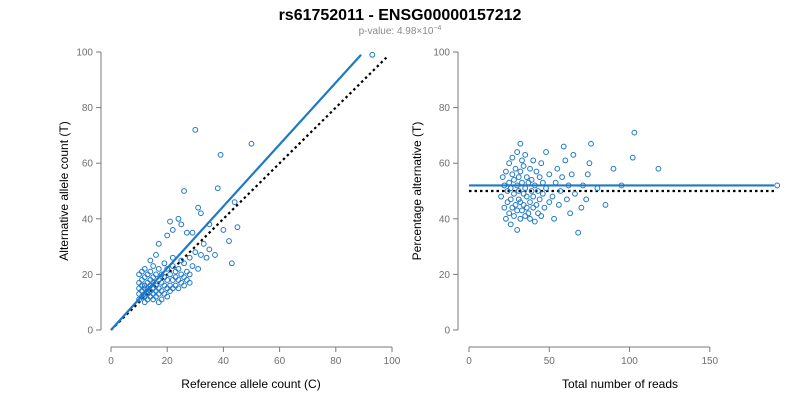 This screenshot has height=400, width=800. I want to click on right-points, so click(639, 182).